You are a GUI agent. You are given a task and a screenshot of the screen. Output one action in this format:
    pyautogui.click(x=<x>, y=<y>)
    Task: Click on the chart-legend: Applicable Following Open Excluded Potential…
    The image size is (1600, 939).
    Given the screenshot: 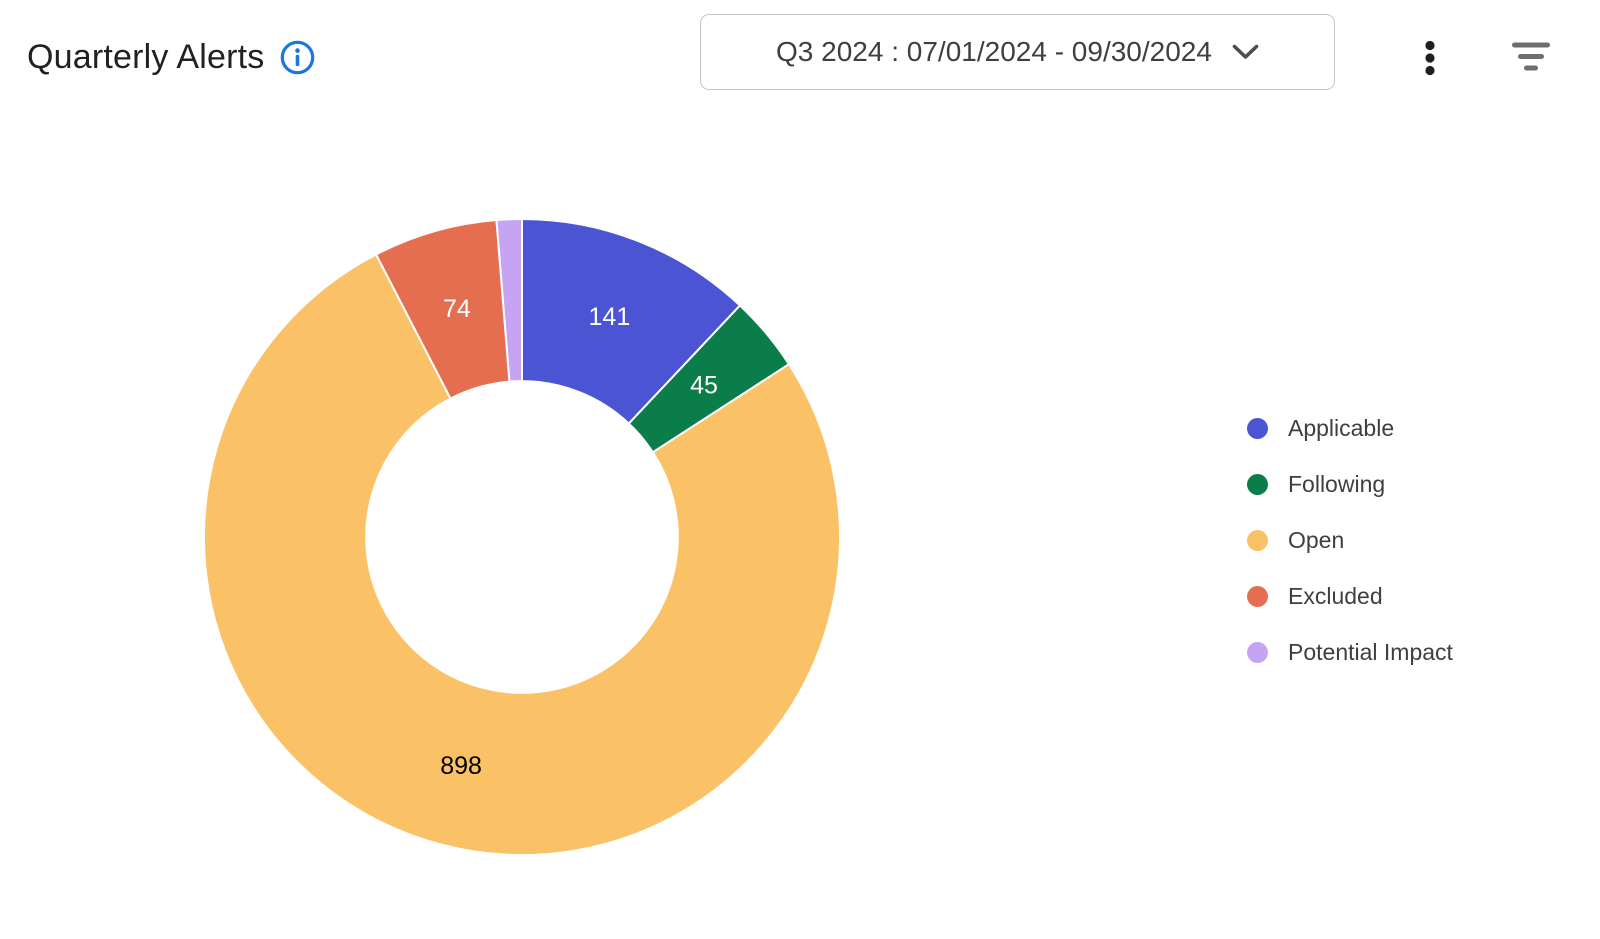 What is the action you would take?
    pyautogui.click(x=1350, y=540)
    